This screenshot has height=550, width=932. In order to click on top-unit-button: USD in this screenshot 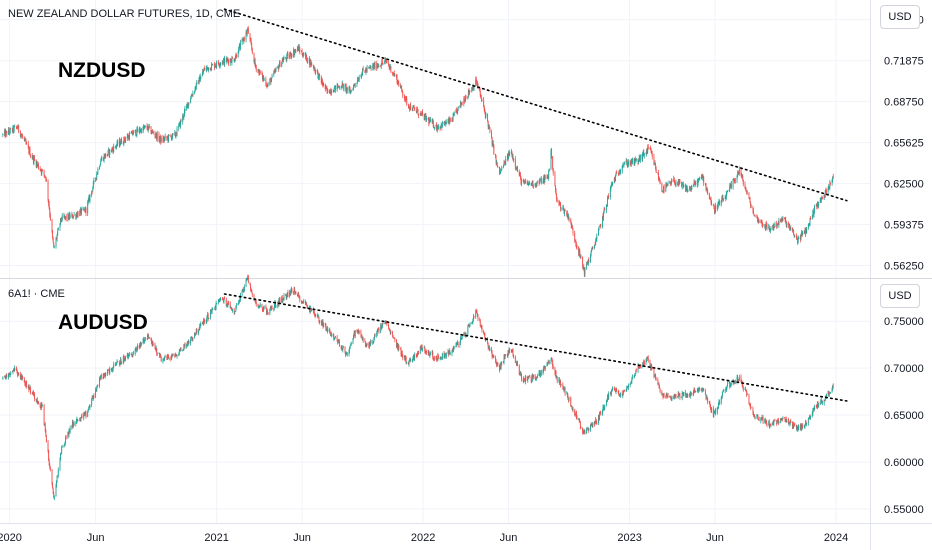, I will do `click(900, 17)`.